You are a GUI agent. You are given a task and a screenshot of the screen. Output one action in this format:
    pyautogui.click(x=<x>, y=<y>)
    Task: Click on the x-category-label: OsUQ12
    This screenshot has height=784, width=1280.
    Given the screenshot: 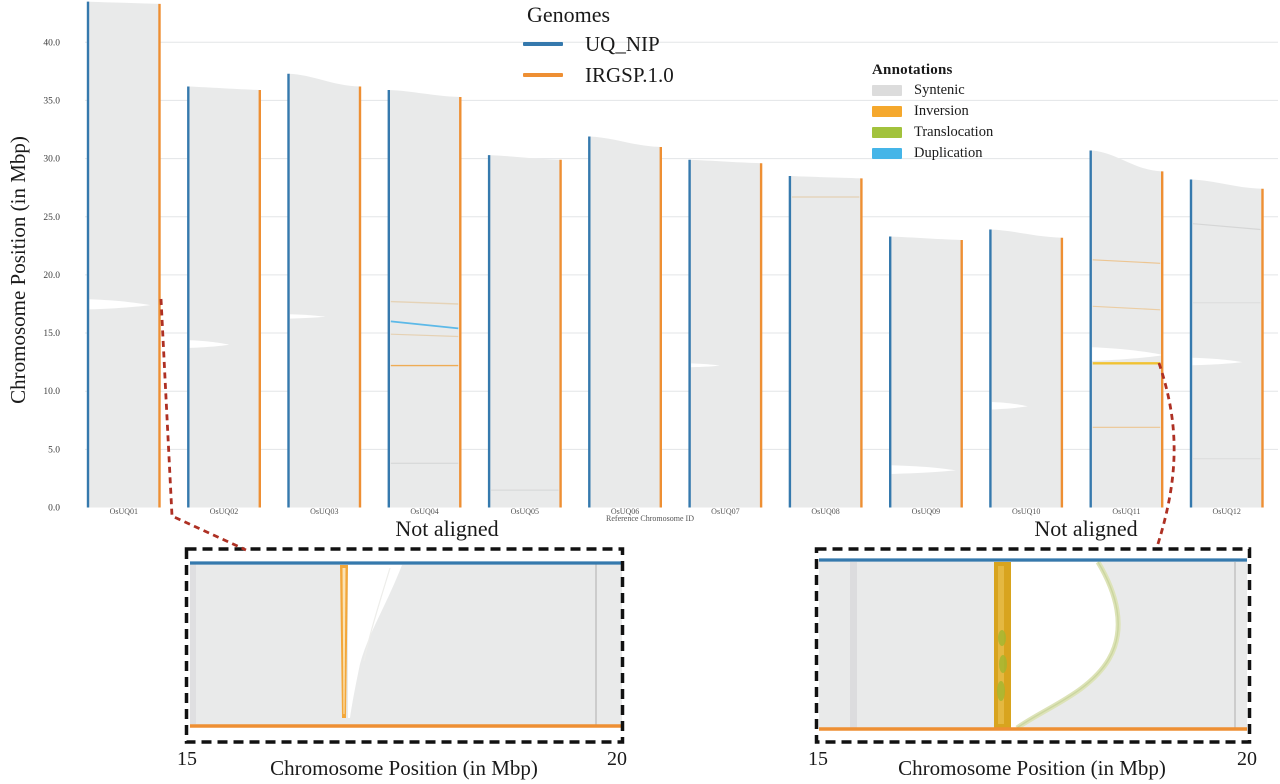 What is the action you would take?
    pyautogui.click(x=1226, y=511)
    